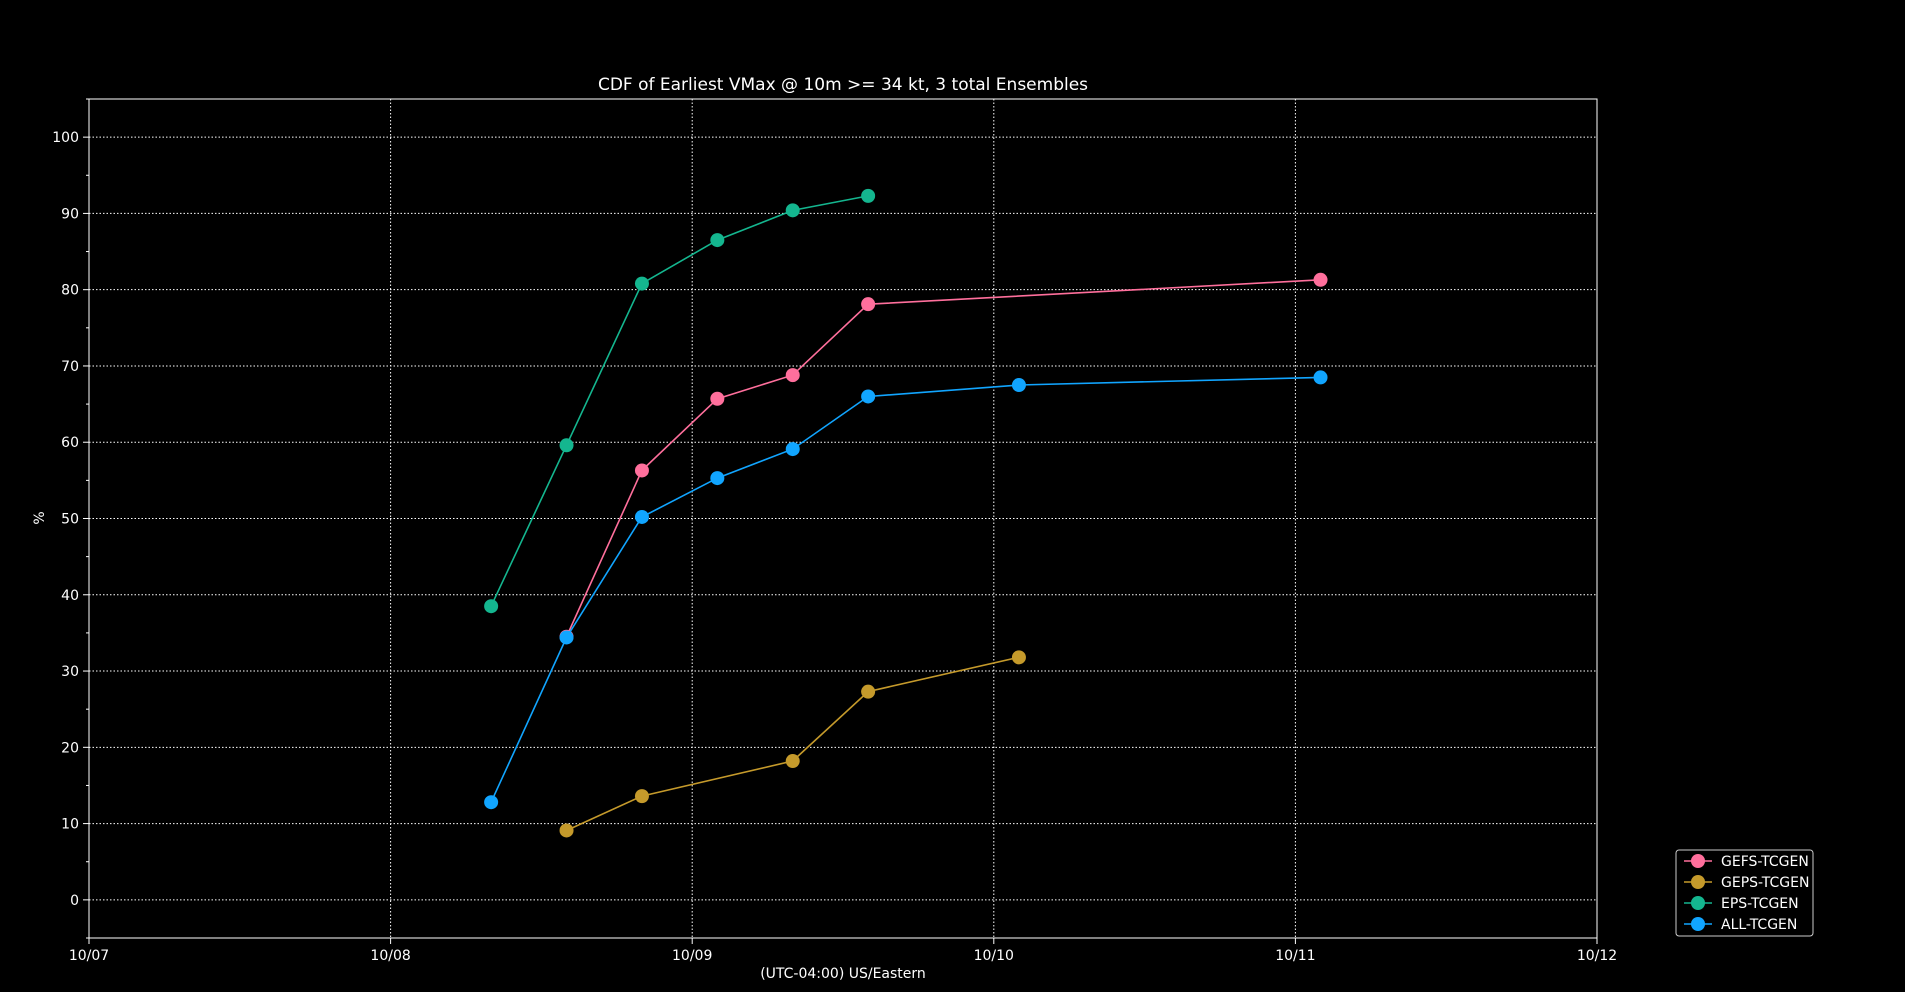 This screenshot has height=992, width=1905. Describe the element at coordinates (65, 138) in the screenshot. I see `y-tick-label: 100` at that location.